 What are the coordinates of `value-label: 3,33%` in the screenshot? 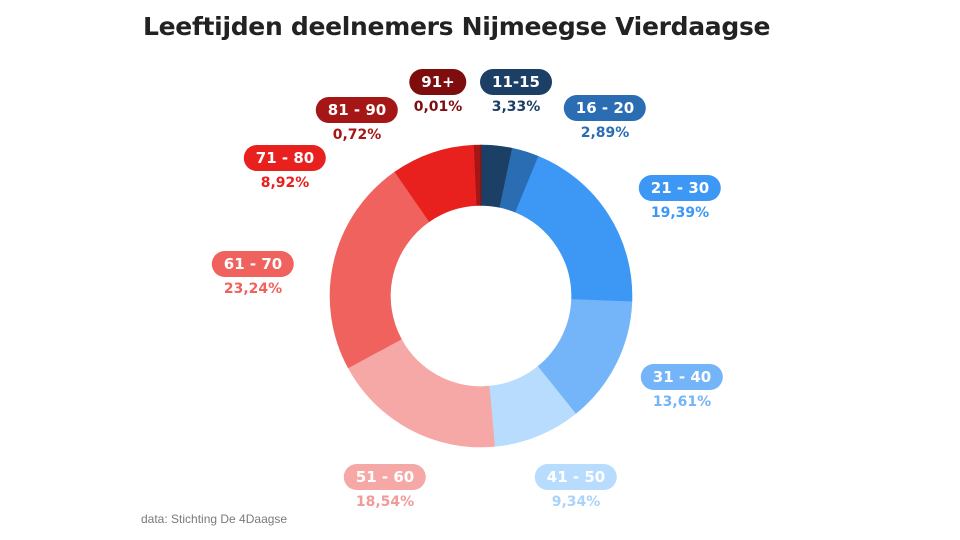 It's located at (516, 107).